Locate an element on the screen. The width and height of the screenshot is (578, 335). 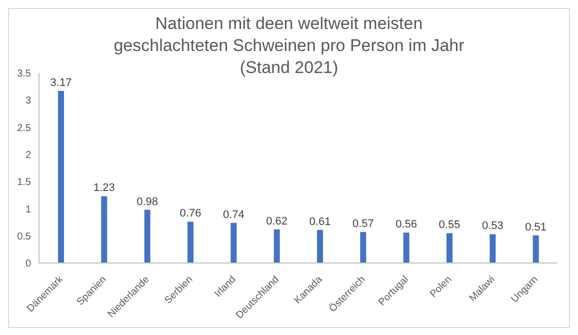
data-label: 0.74 is located at coordinates (233, 214).